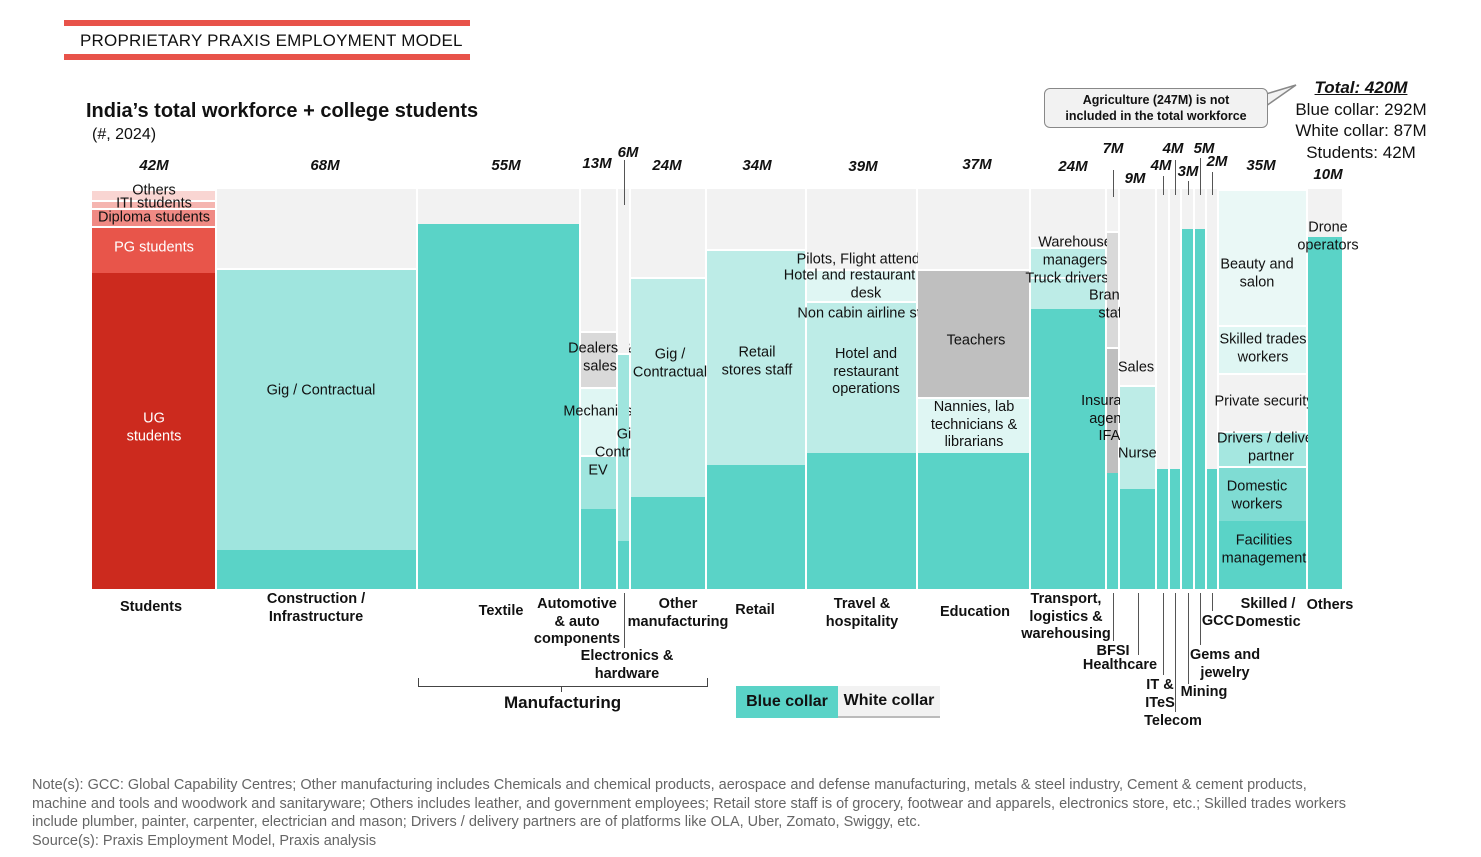 Image resolution: width=1481 pixels, height=857 pixels. Describe the element at coordinates (563, 682) in the screenshot. I see `manufacturing-bracket` at that location.